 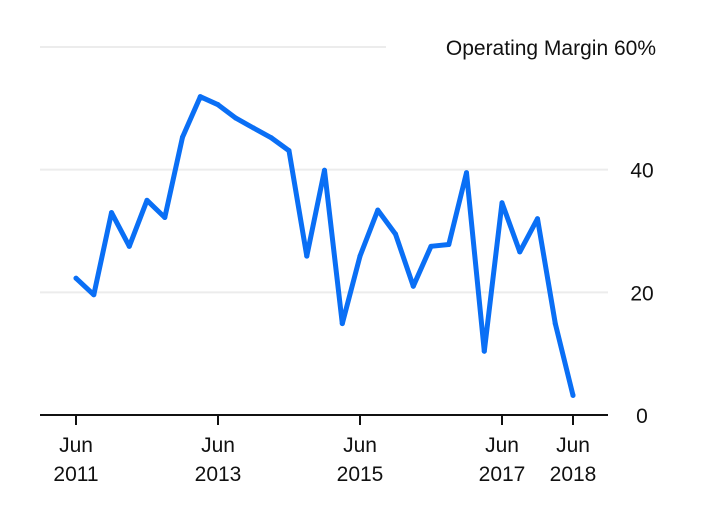 What do you see at coordinates (360, 474) in the screenshot?
I see `x-tick-label-year: 2015` at bounding box center [360, 474].